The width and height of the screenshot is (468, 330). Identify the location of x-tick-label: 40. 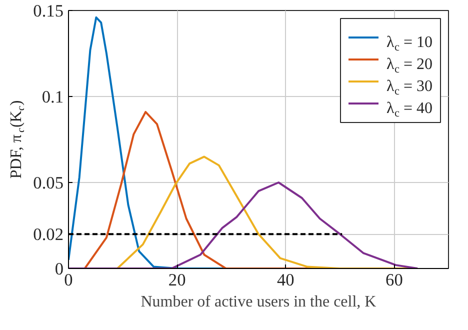
(285, 280).